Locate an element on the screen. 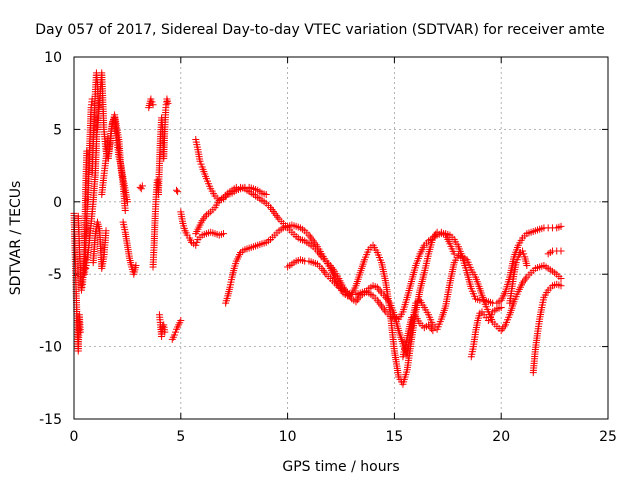  y-tick-label: -10 is located at coordinates (50, 348).